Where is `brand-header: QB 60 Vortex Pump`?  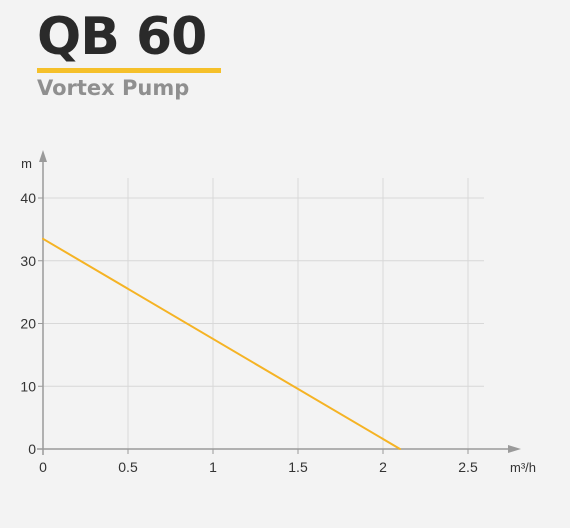 brand-header: QB 60 Vortex Pump is located at coordinates (129, 54).